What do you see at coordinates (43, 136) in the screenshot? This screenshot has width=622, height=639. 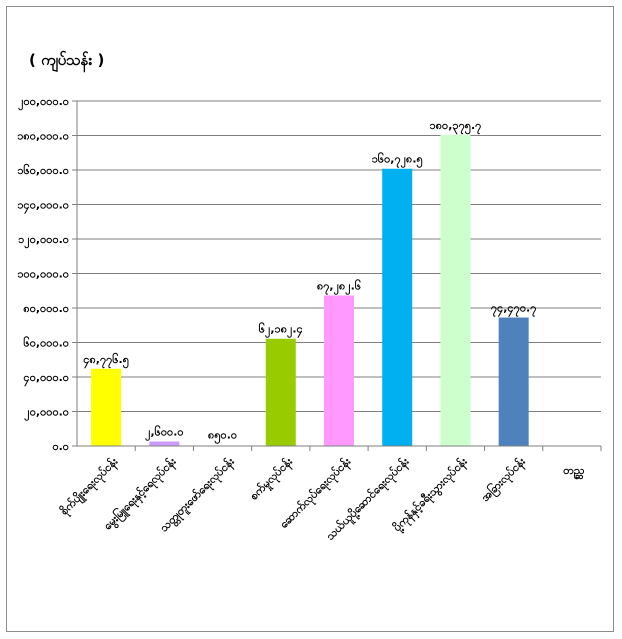 I see `y-tick-label: ၁၈၀,၀၀၀.၀` at bounding box center [43, 136].